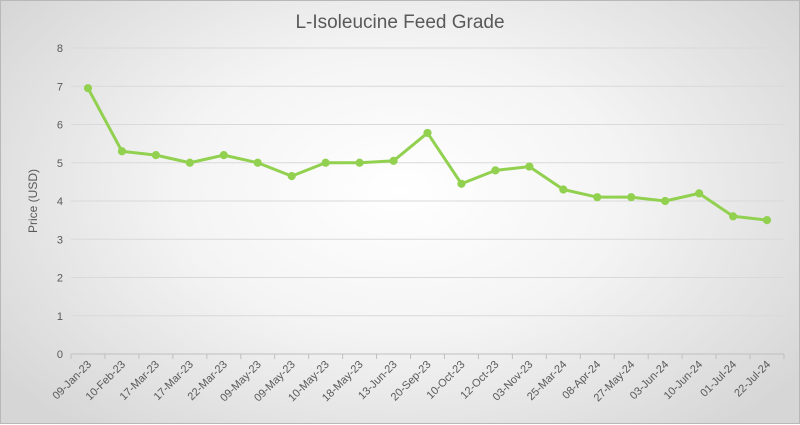 The height and width of the screenshot is (425, 800). Describe the element at coordinates (33, 201) in the screenshot. I see `y-axis-title: Price (USD)` at that location.